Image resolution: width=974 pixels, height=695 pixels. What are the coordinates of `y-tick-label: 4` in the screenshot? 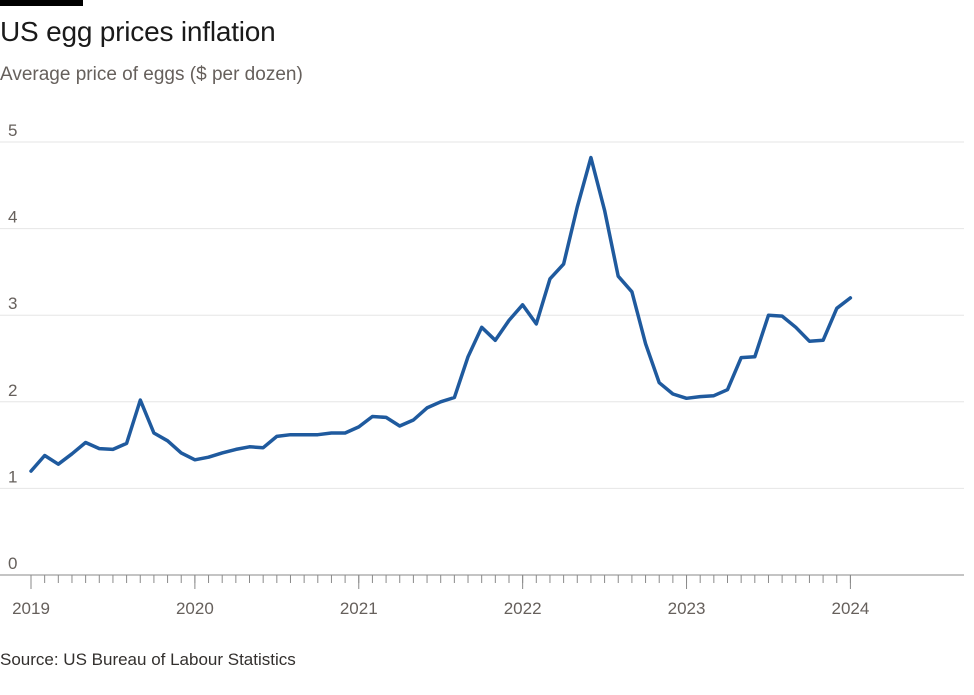 It's located at (12, 217).